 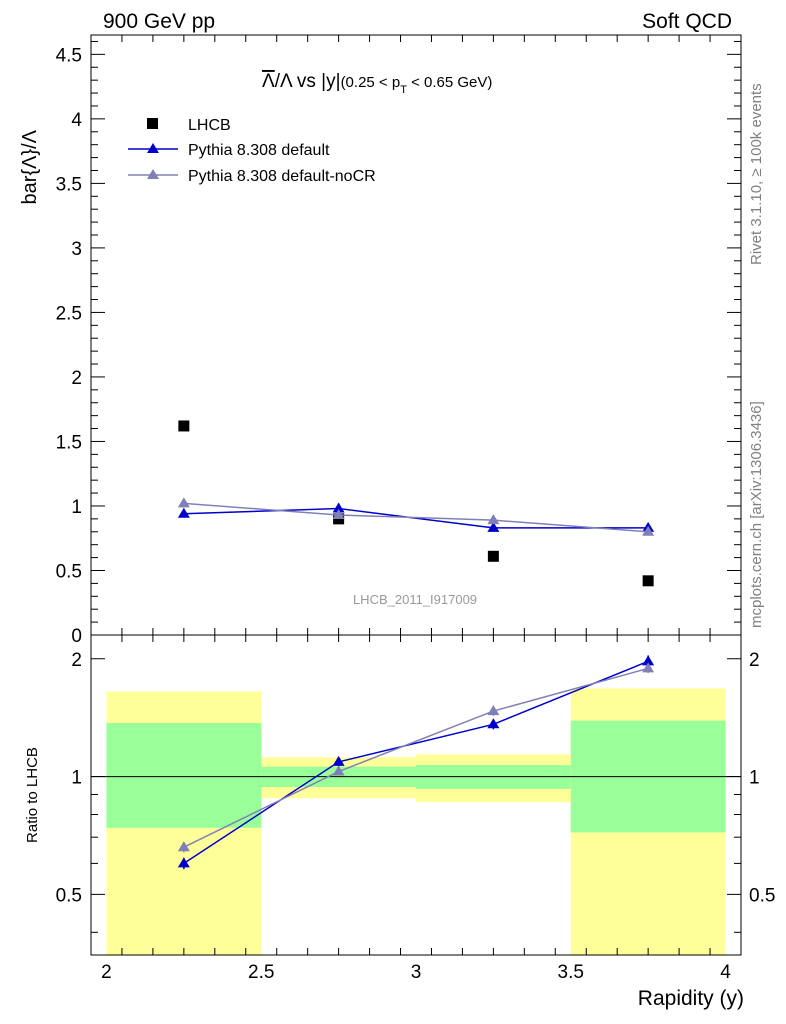 What do you see at coordinates (76, 120) in the screenshot?
I see `main-y-tick-label: 4` at bounding box center [76, 120].